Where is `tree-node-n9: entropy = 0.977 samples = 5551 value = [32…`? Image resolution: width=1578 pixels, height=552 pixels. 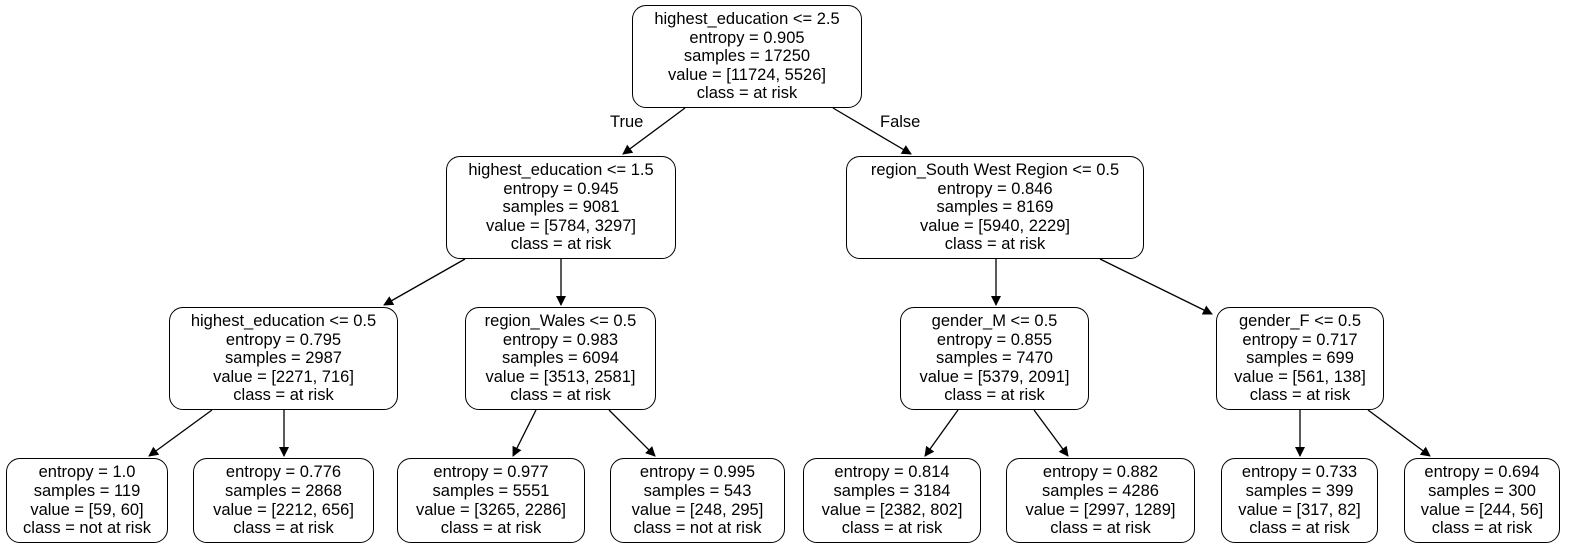
tree-node-n9: entropy = 0.977 samples = 5551 value = [32… is located at coordinates (491, 500).